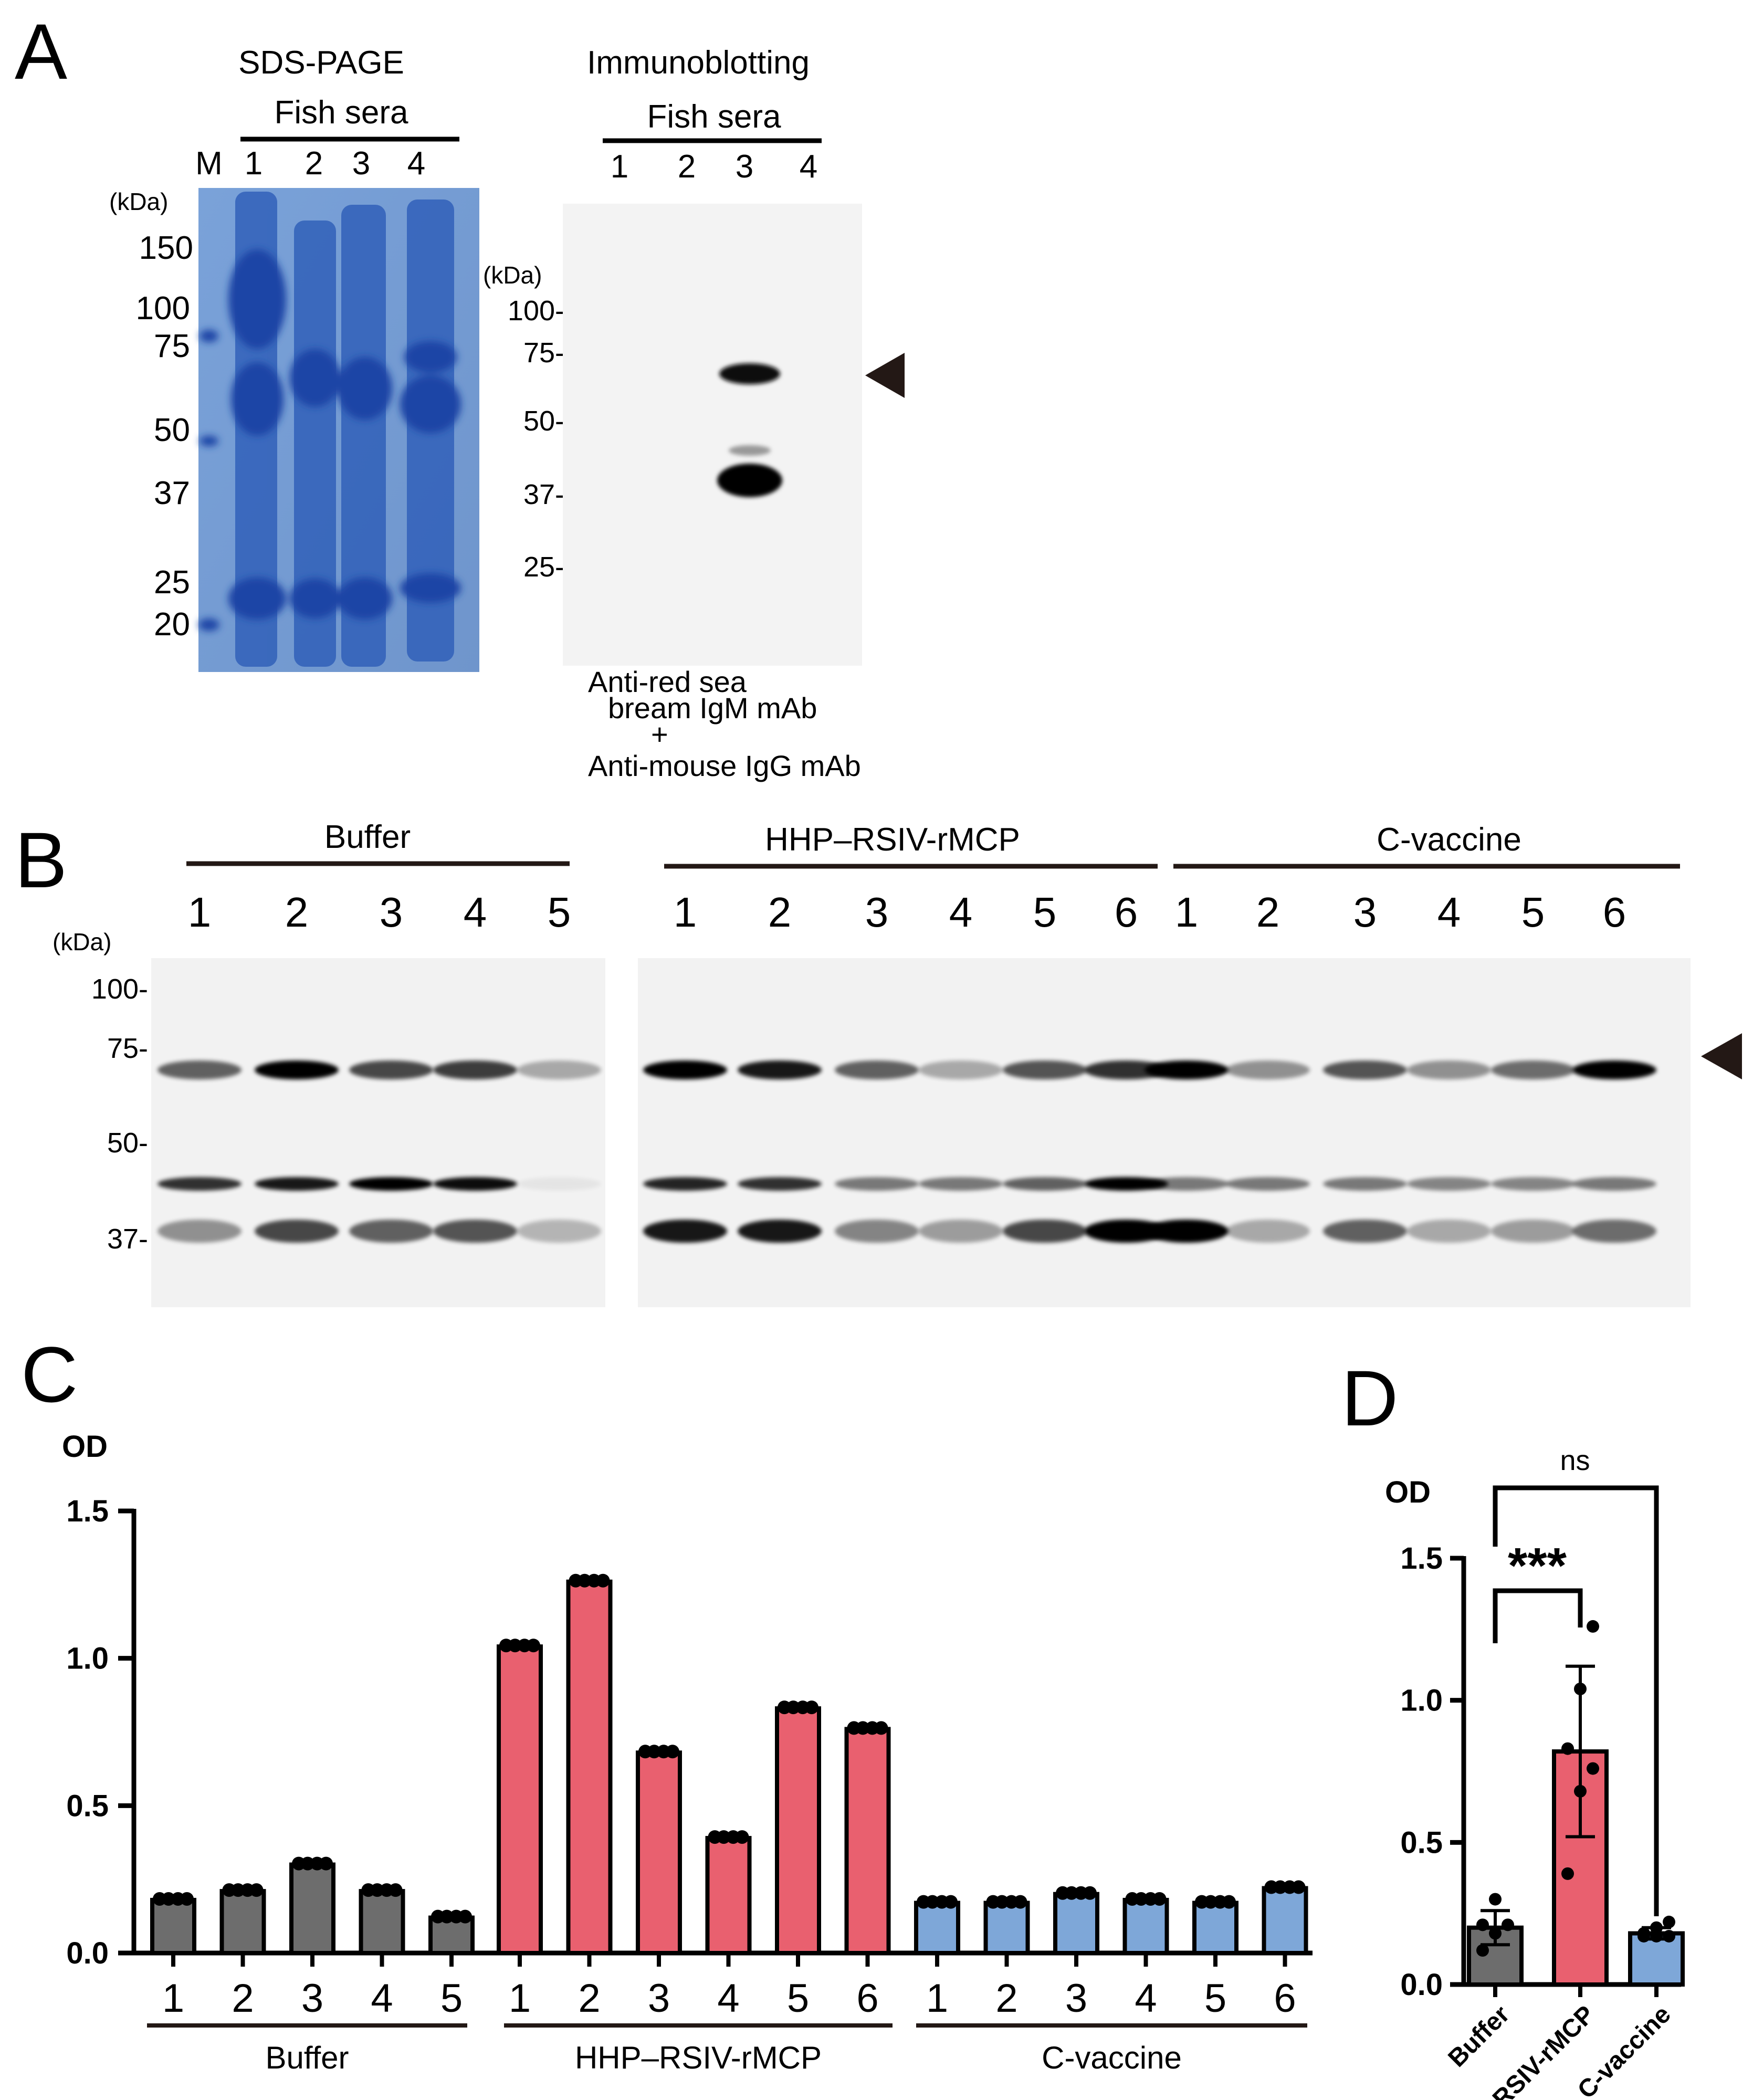  Describe the element at coordinates (1538, 1566) in the screenshot. I see `d-significance-star: ***` at that location.